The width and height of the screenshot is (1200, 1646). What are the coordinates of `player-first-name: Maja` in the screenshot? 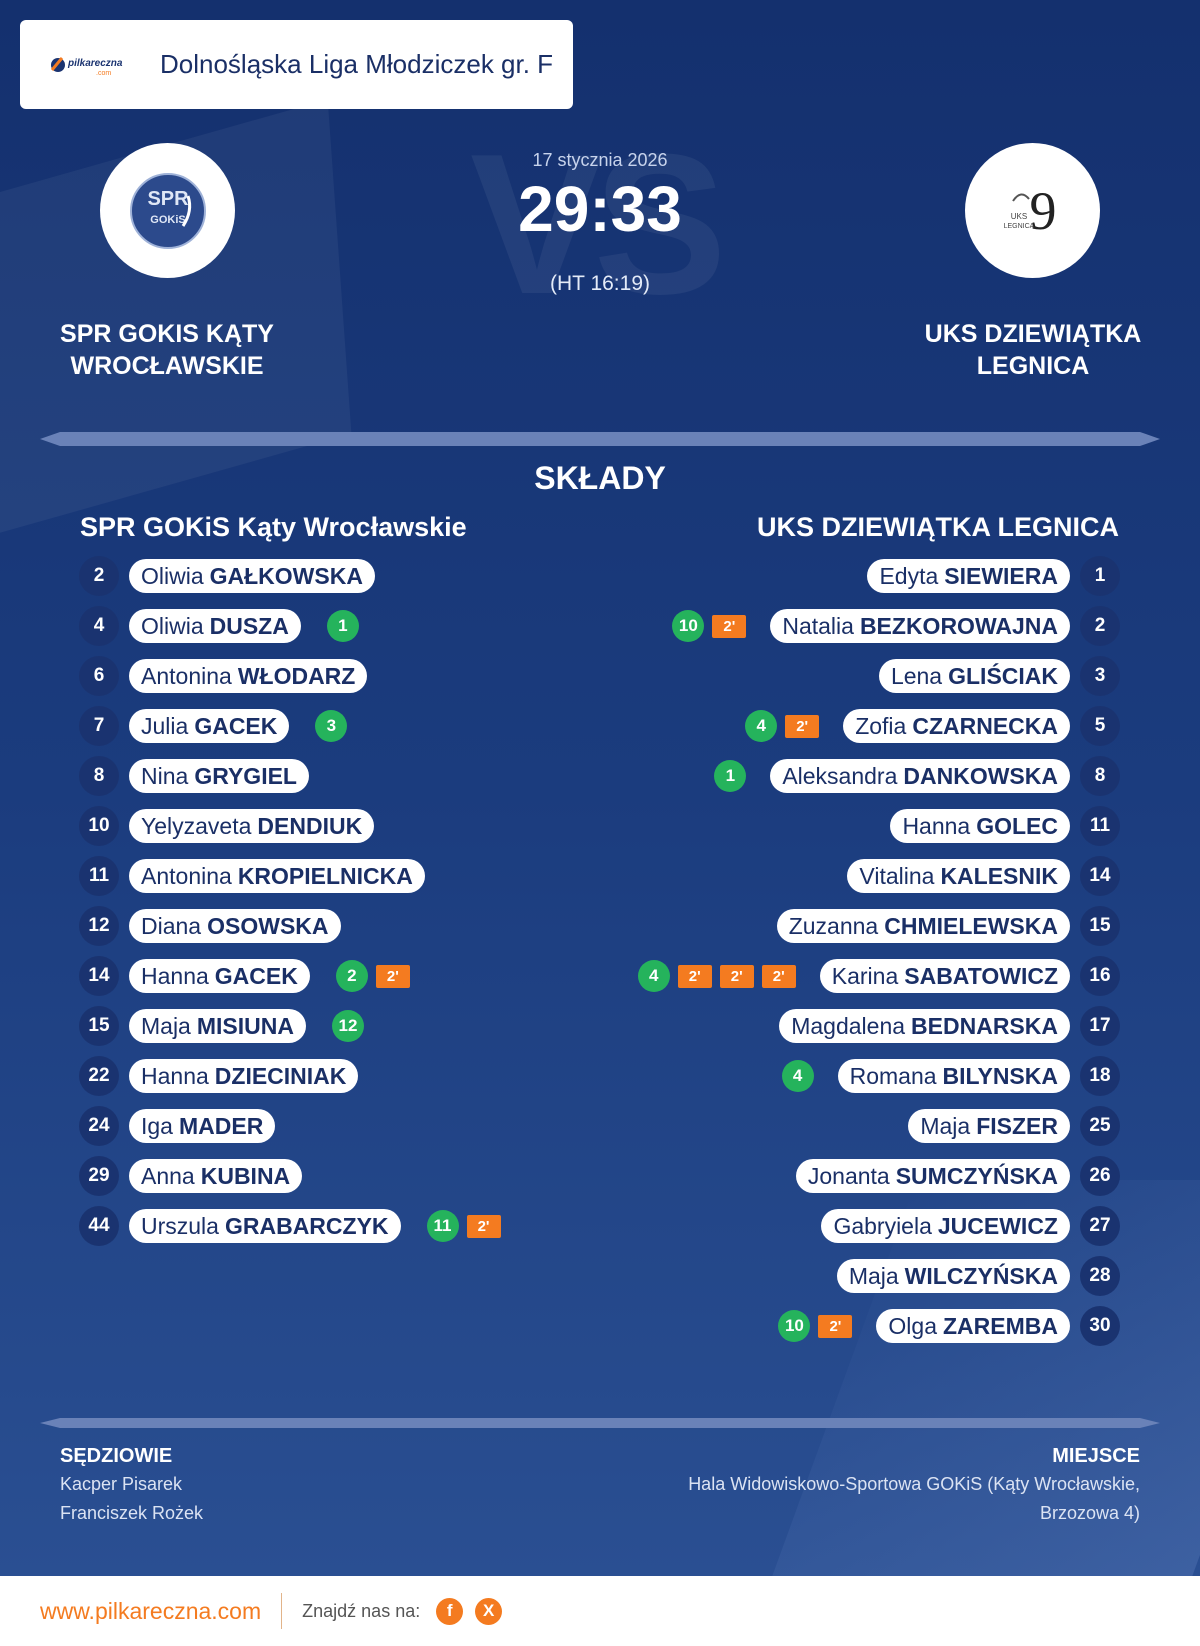 It's located at (873, 1275).